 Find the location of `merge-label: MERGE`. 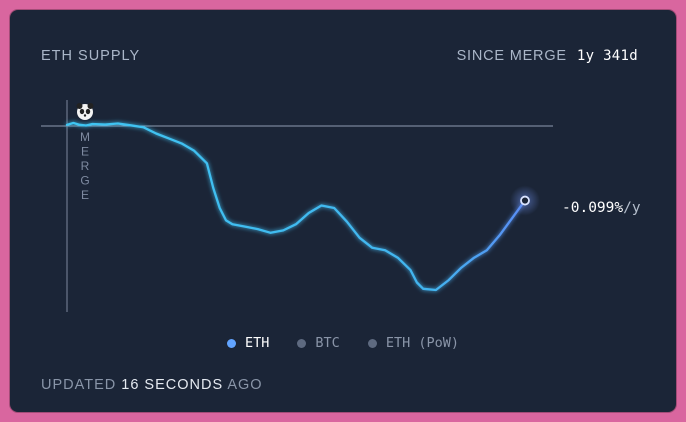

merge-label: MERGE is located at coordinates (85, 166).